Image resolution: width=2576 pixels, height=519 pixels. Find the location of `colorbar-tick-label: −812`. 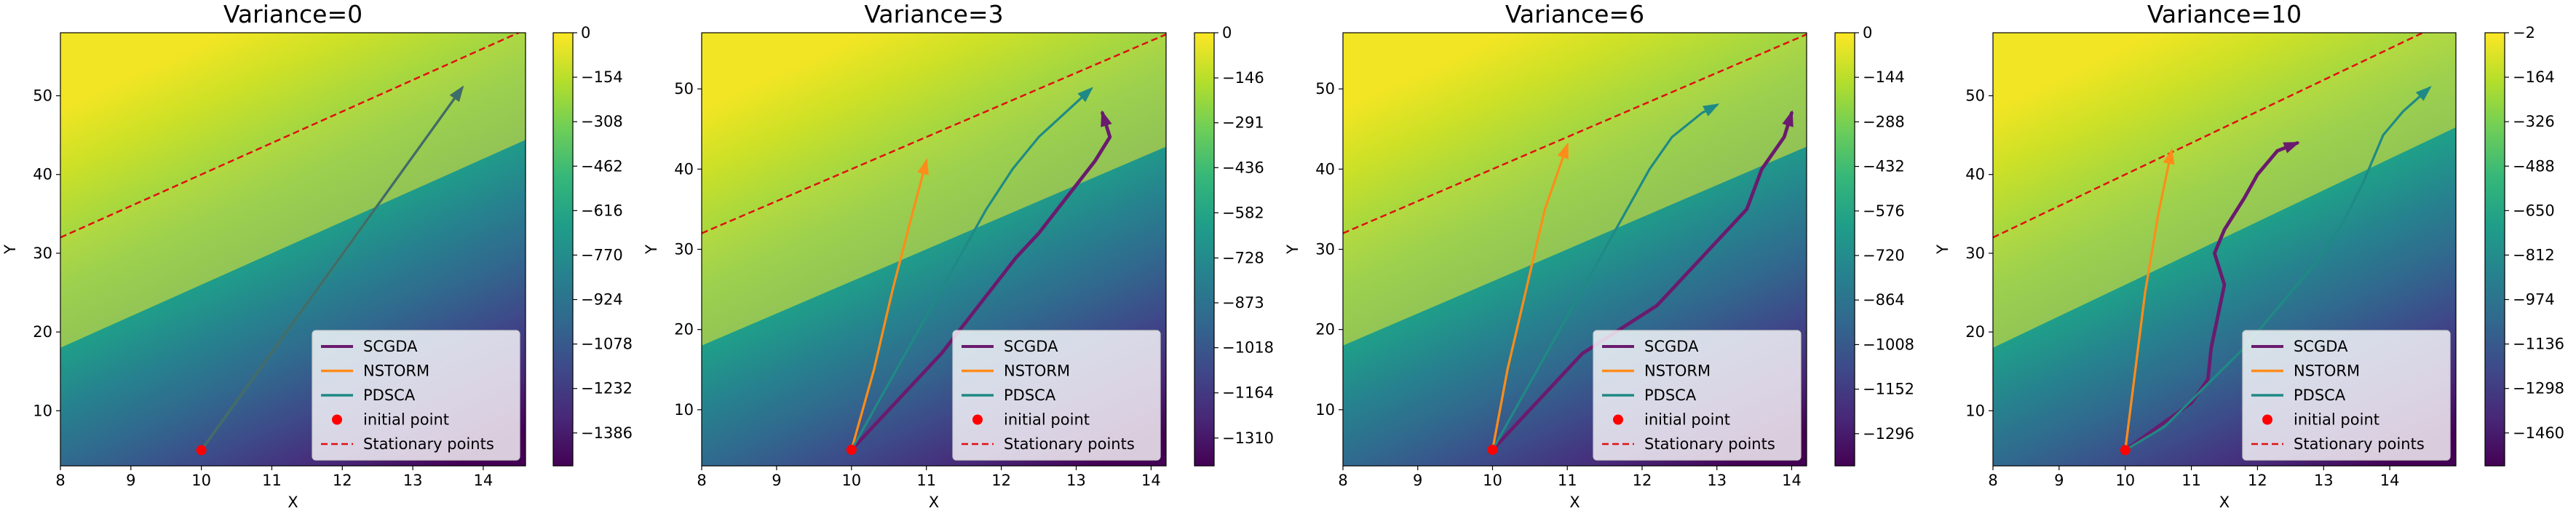

colorbar-tick-label: −812 is located at coordinates (2534, 255).